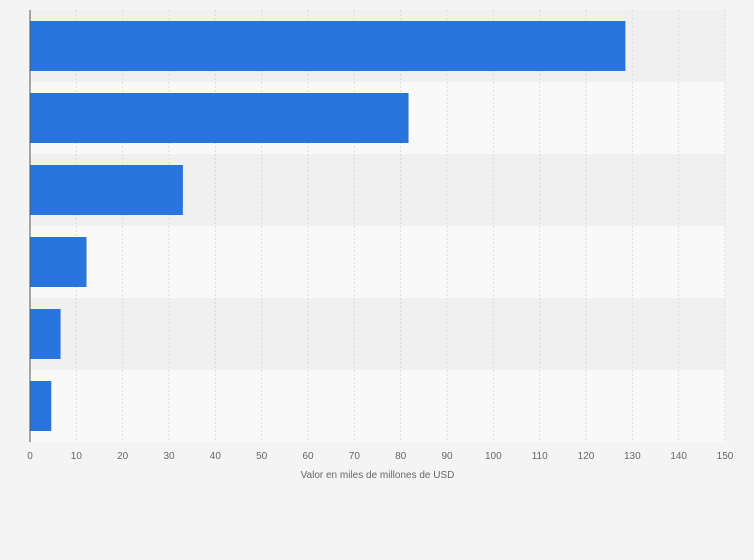 Image resolution: width=754 pixels, height=560 pixels. What do you see at coordinates (380, 456) in the screenshot?
I see `x-tick-labels: 0 10 20 30 40 50 60 70 80 90 100 110 120 130 140 150` at bounding box center [380, 456].